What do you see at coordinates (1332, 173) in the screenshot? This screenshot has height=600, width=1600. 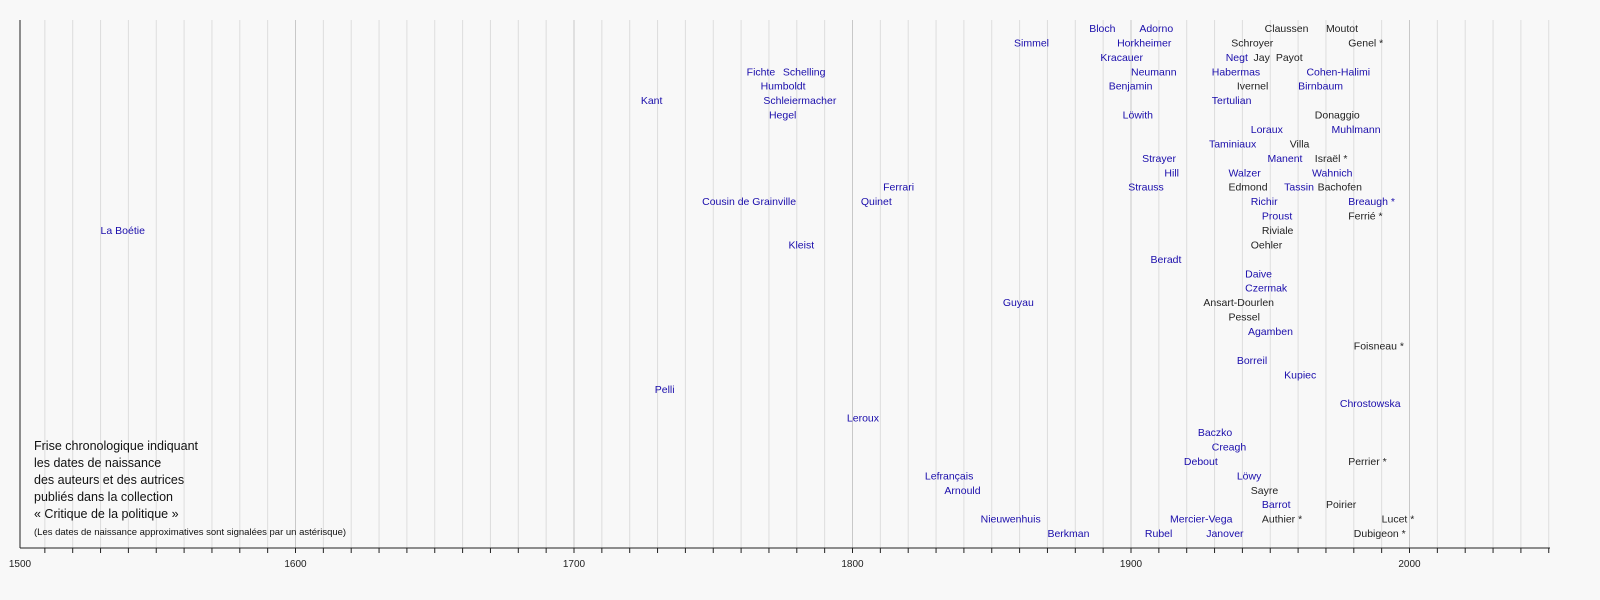 I see `author-label: Wahnich` at bounding box center [1332, 173].